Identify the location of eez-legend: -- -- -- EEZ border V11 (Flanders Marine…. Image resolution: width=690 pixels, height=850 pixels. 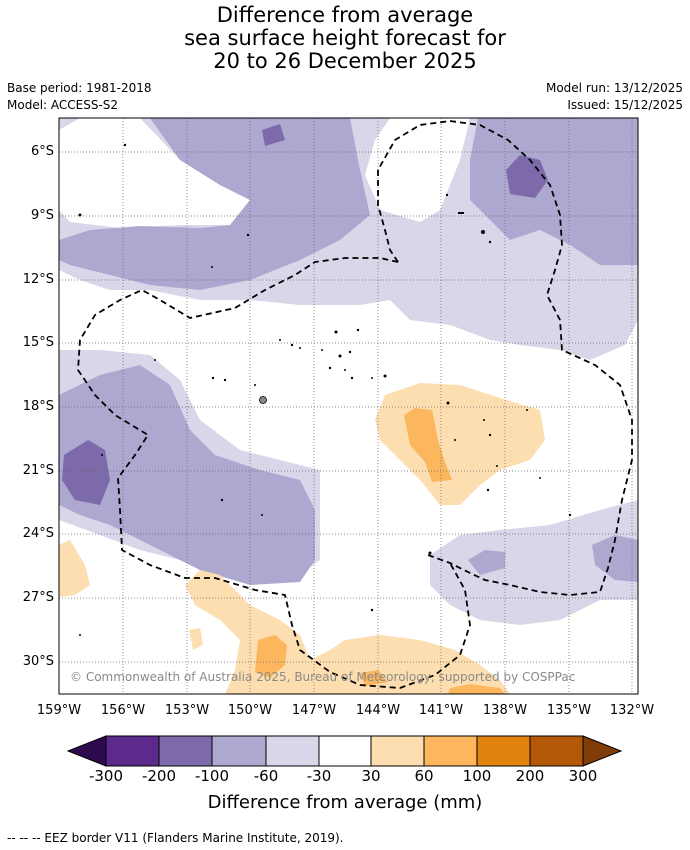
(175, 838).